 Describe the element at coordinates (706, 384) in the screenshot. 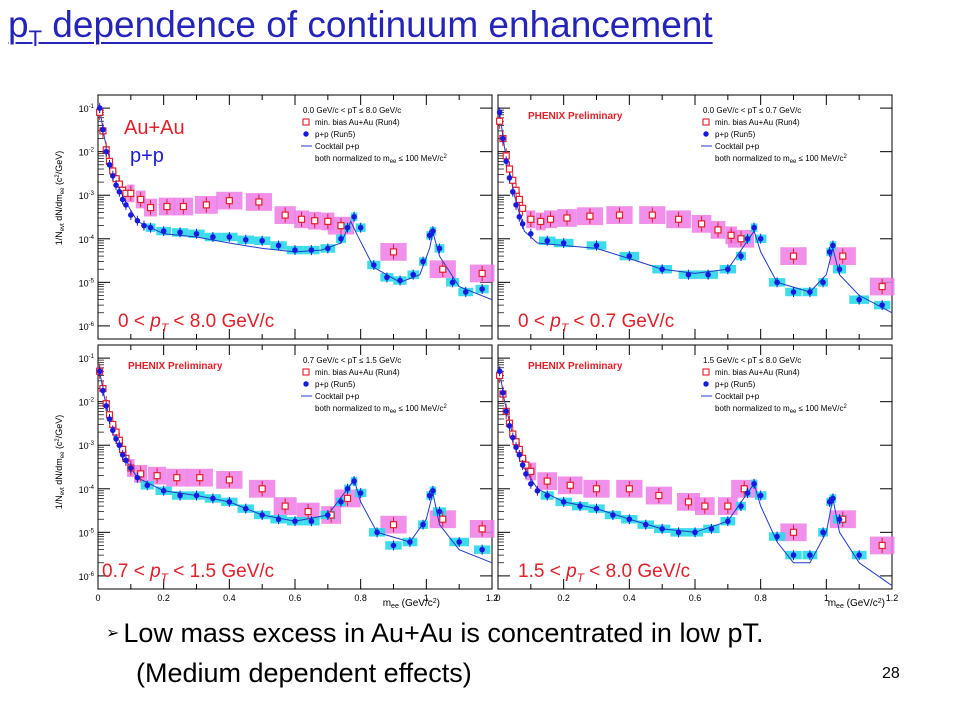

I see `legend-pp-marker` at that location.